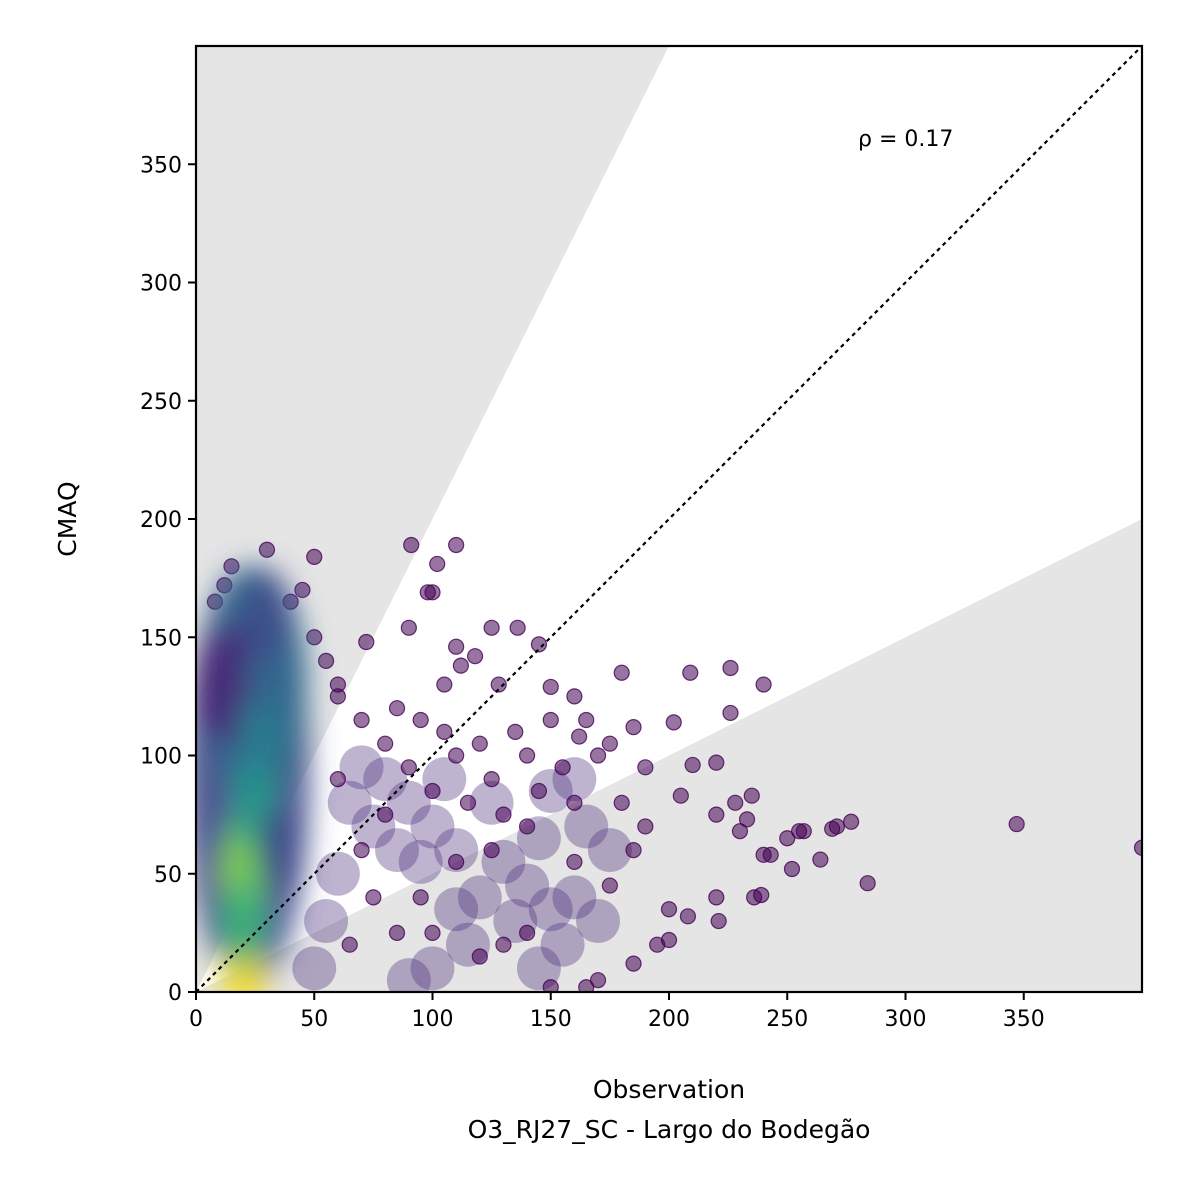 Image resolution: width=1200 pixels, height=1200 pixels. I want to click on correlation-annotation: ρ = 0.17, so click(905, 139).